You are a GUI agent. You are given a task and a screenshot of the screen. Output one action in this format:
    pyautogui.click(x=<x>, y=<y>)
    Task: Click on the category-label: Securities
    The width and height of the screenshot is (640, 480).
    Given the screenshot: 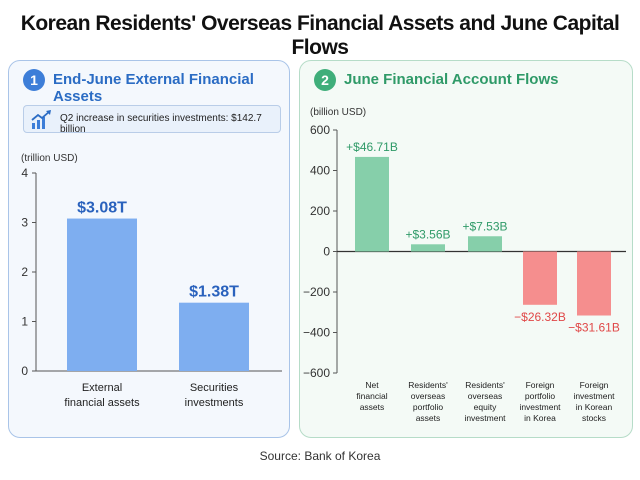 What is the action you would take?
    pyautogui.click(x=214, y=388)
    